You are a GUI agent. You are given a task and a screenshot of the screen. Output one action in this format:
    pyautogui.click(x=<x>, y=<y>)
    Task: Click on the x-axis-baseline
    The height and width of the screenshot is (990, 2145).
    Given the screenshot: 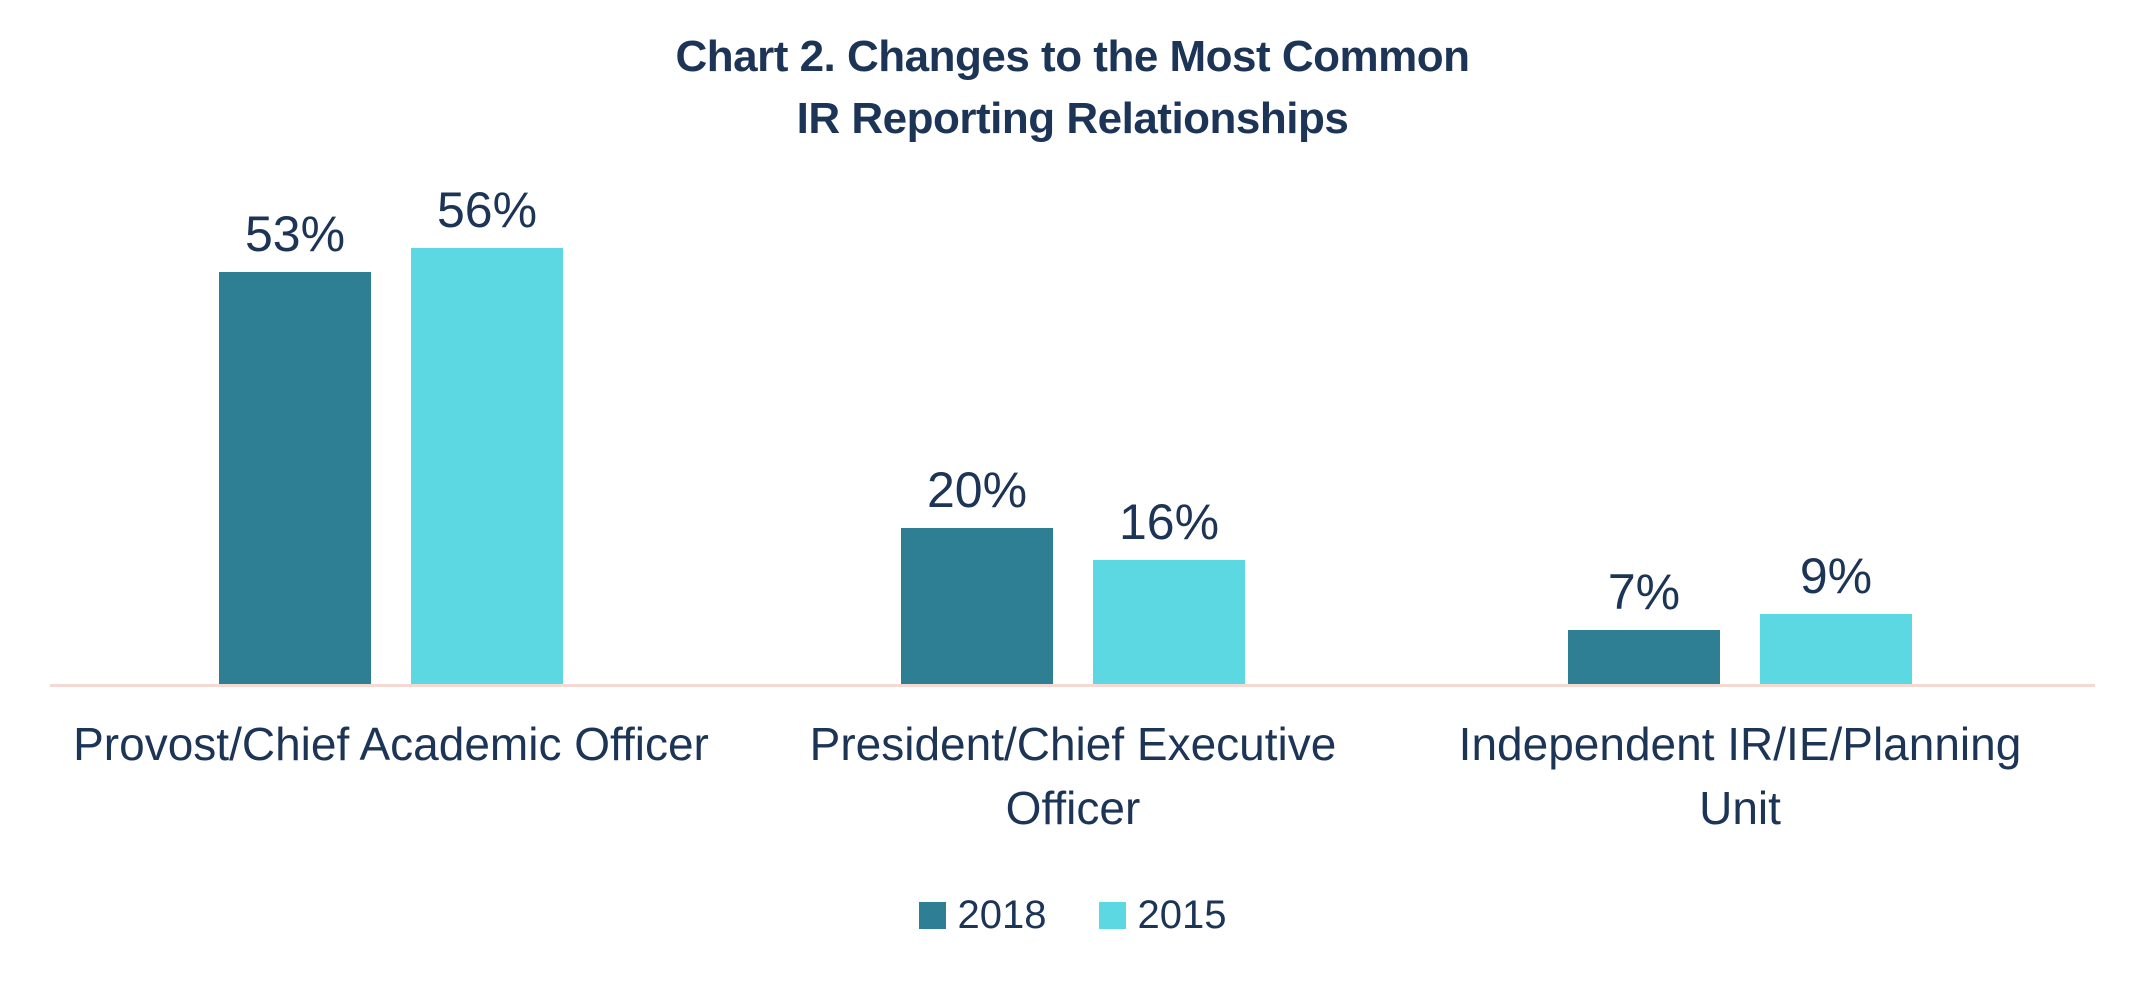 What is the action you would take?
    pyautogui.click(x=1072, y=685)
    